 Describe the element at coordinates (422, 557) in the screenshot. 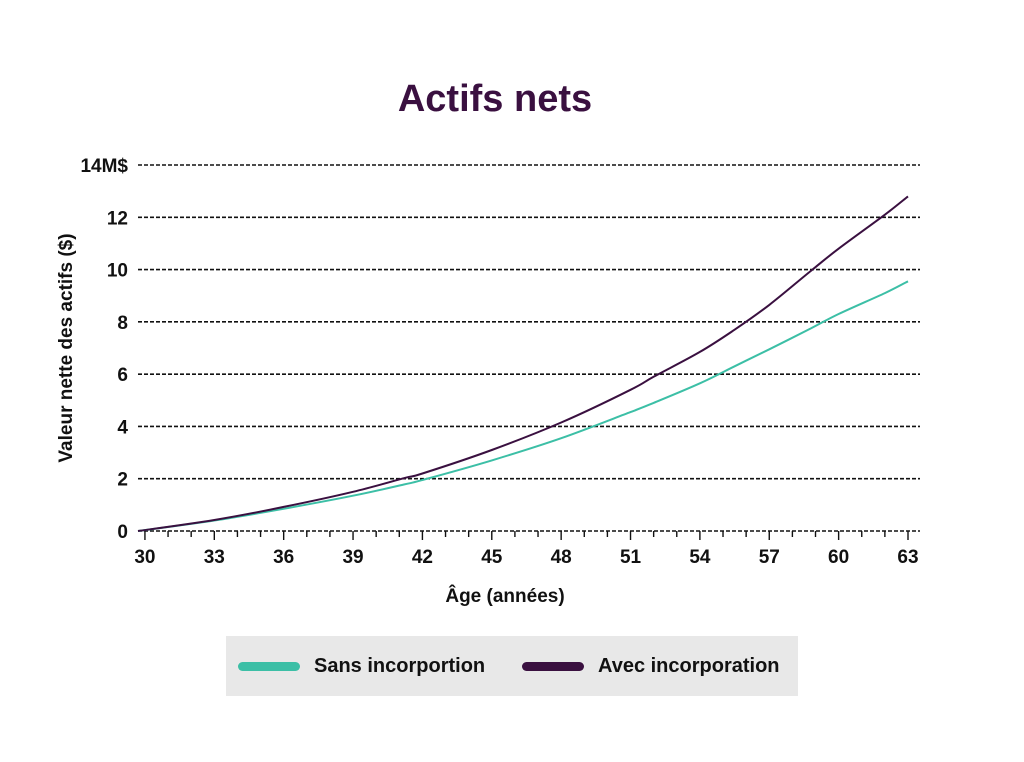

I see `x-tick-label: 42` at that location.